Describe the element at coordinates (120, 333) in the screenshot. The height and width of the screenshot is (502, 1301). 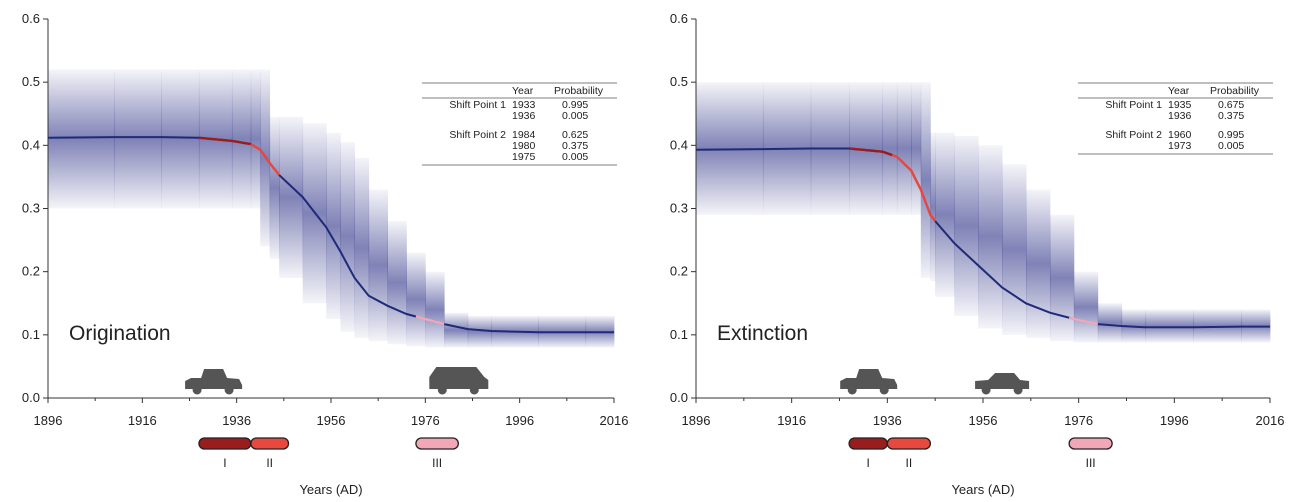
I see `panel-label: Origination` at that location.